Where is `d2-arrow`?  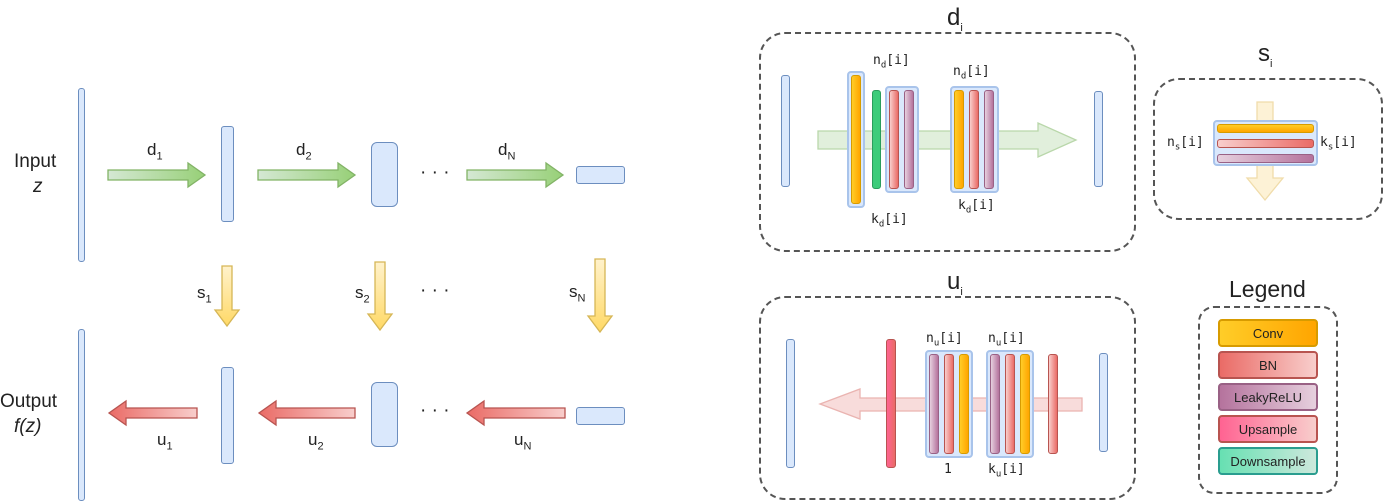
d2-arrow is located at coordinates (307, 175).